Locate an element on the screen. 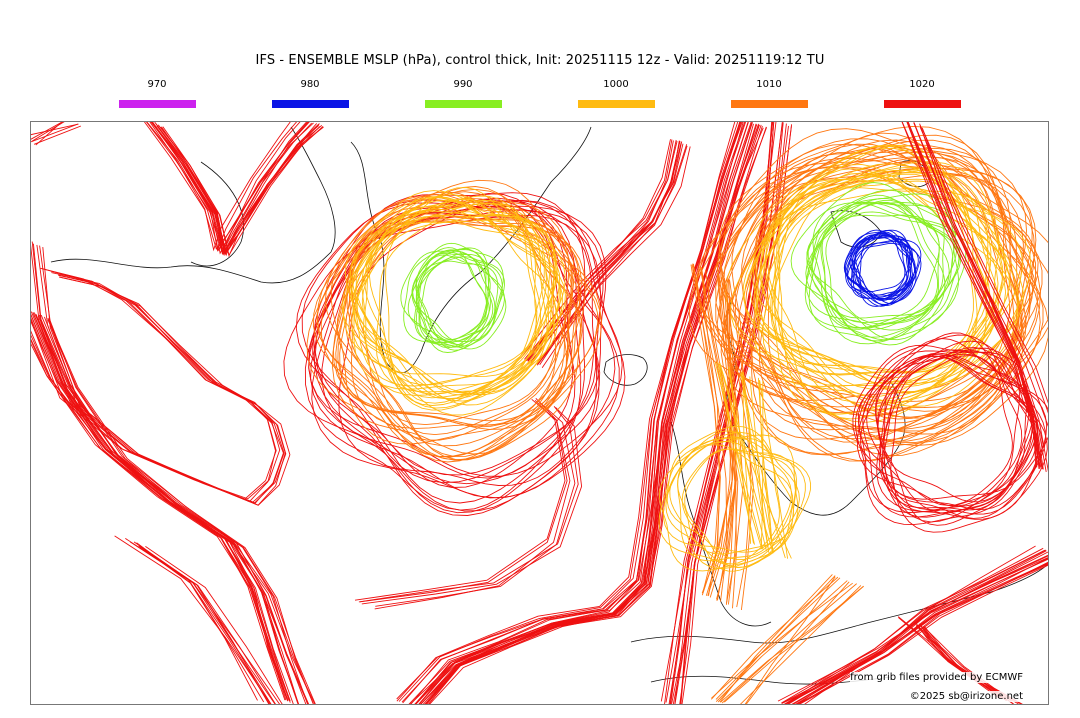 Image resolution: width=1080 pixels, height=718 pixels. legend-item-1010: 1010 is located at coordinates (769, 93).